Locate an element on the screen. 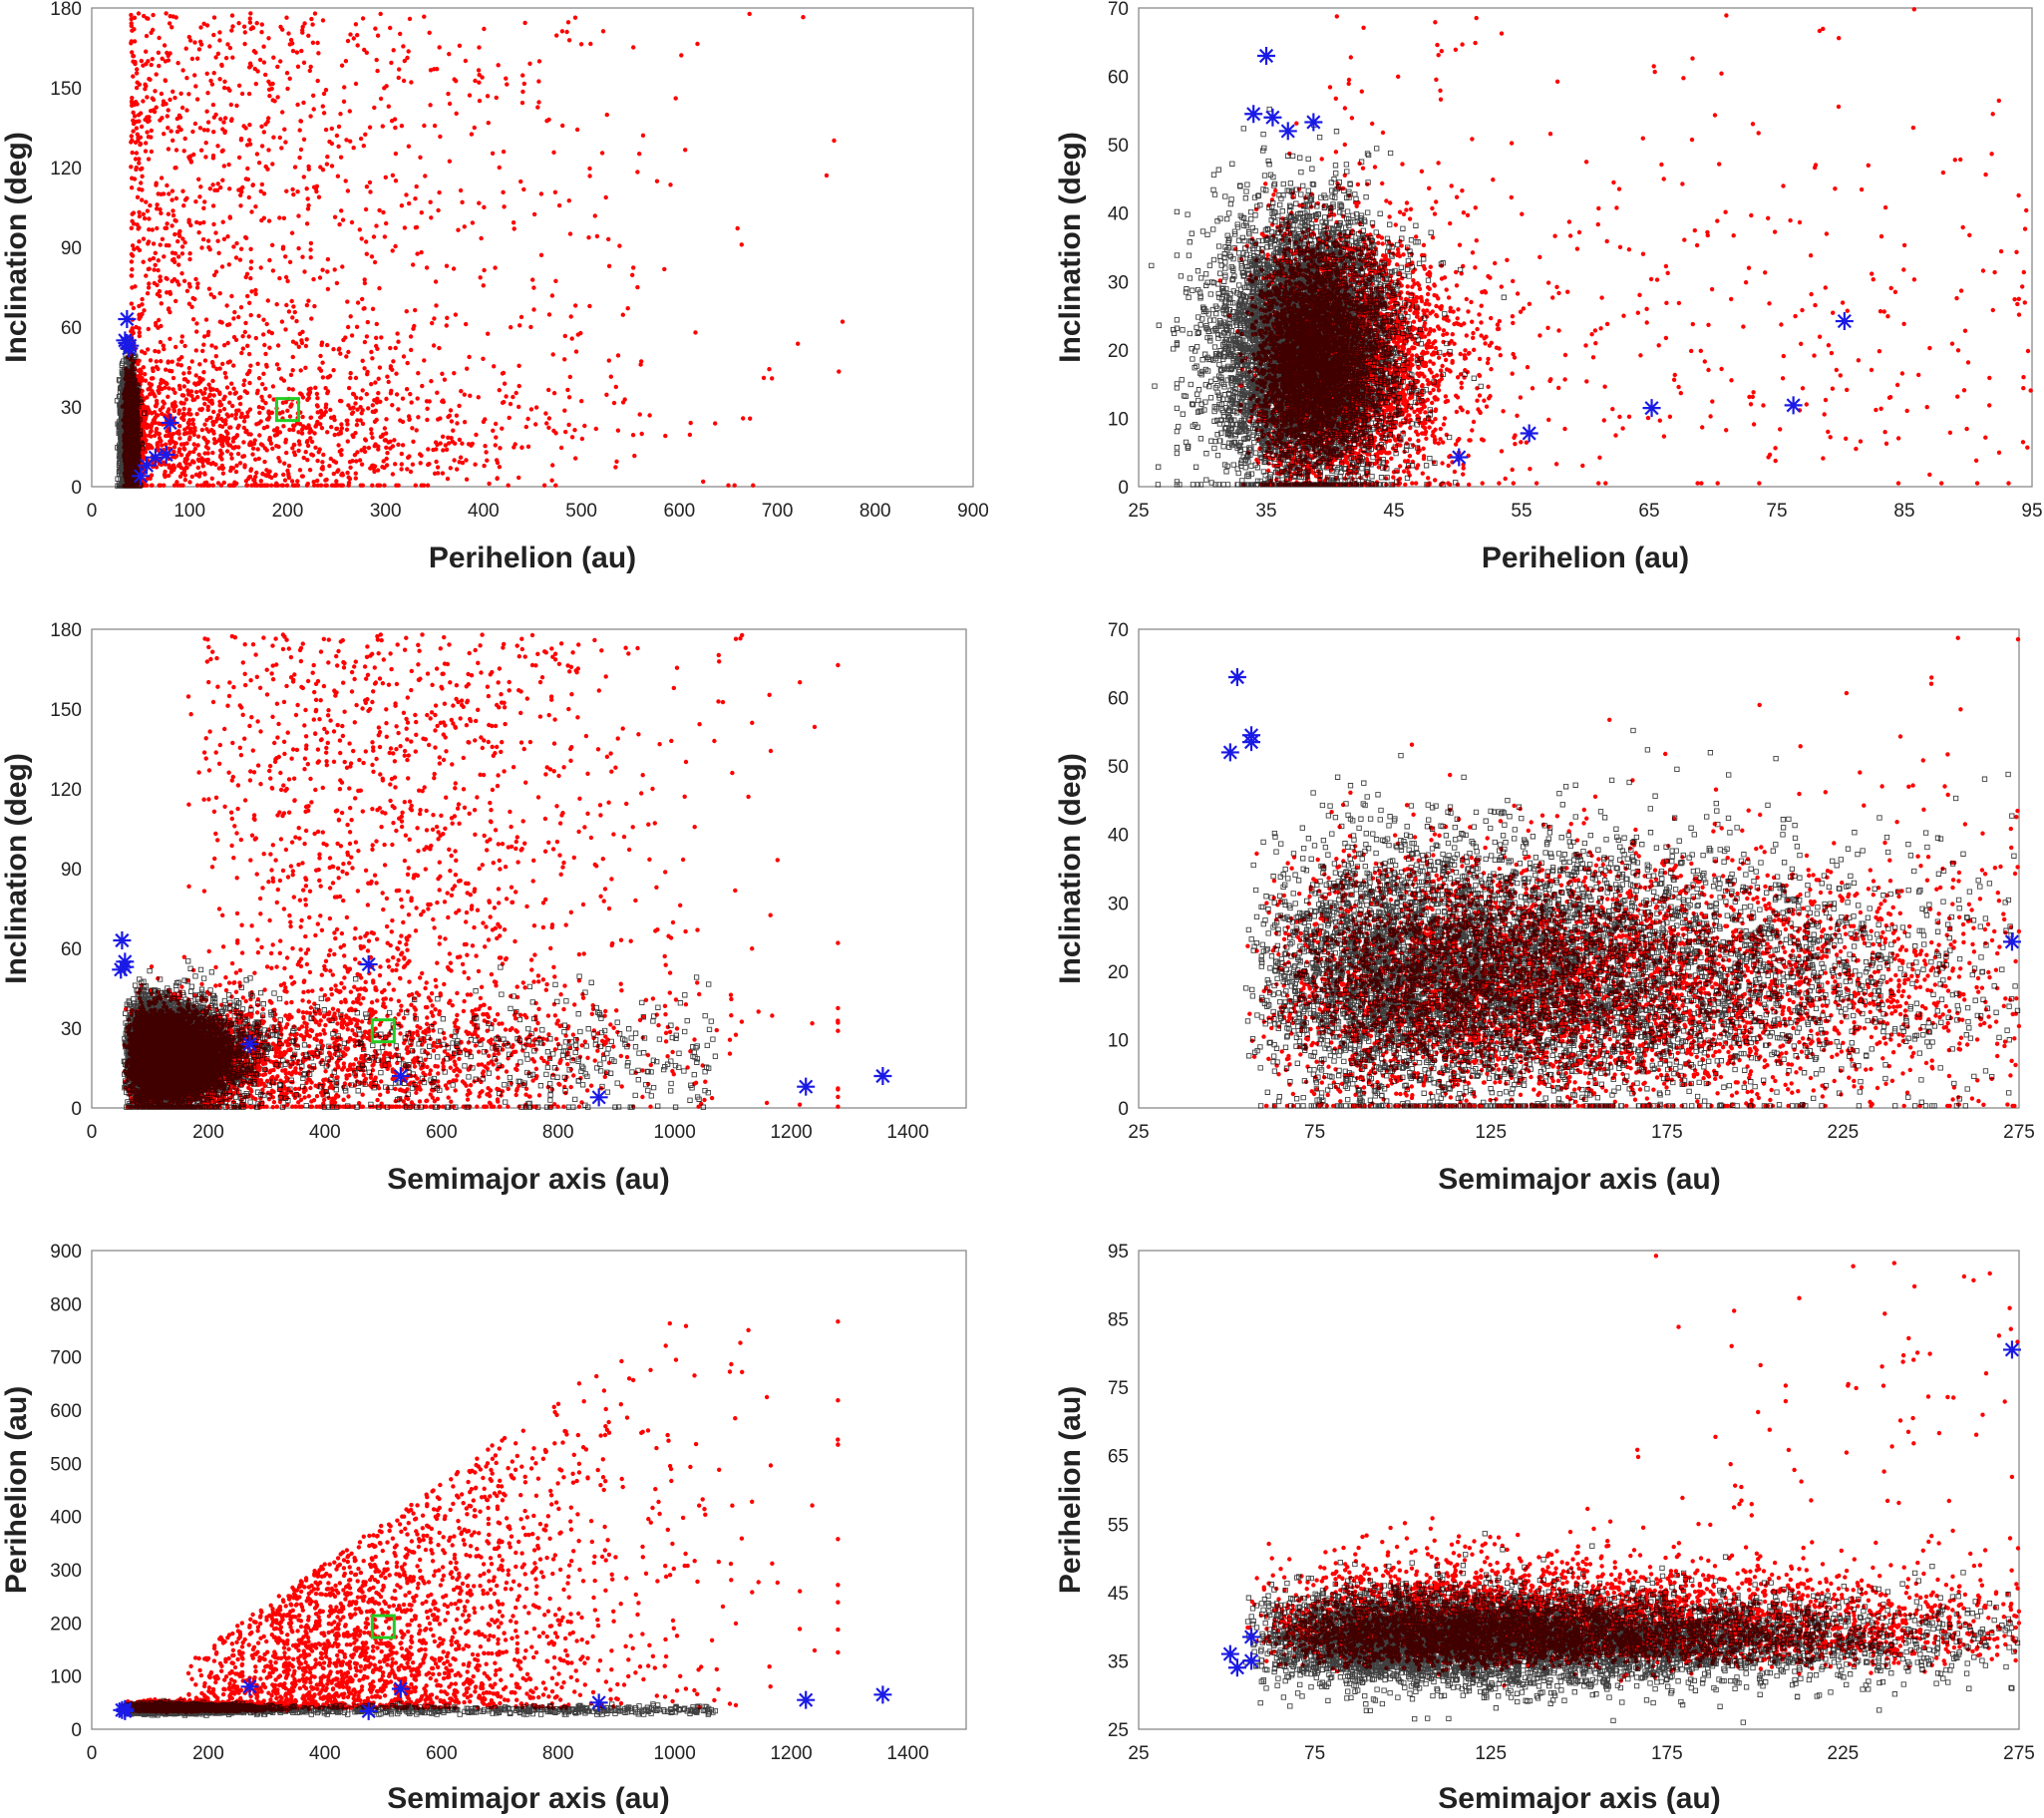  x-tick-label: 900 is located at coordinates (973, 512).